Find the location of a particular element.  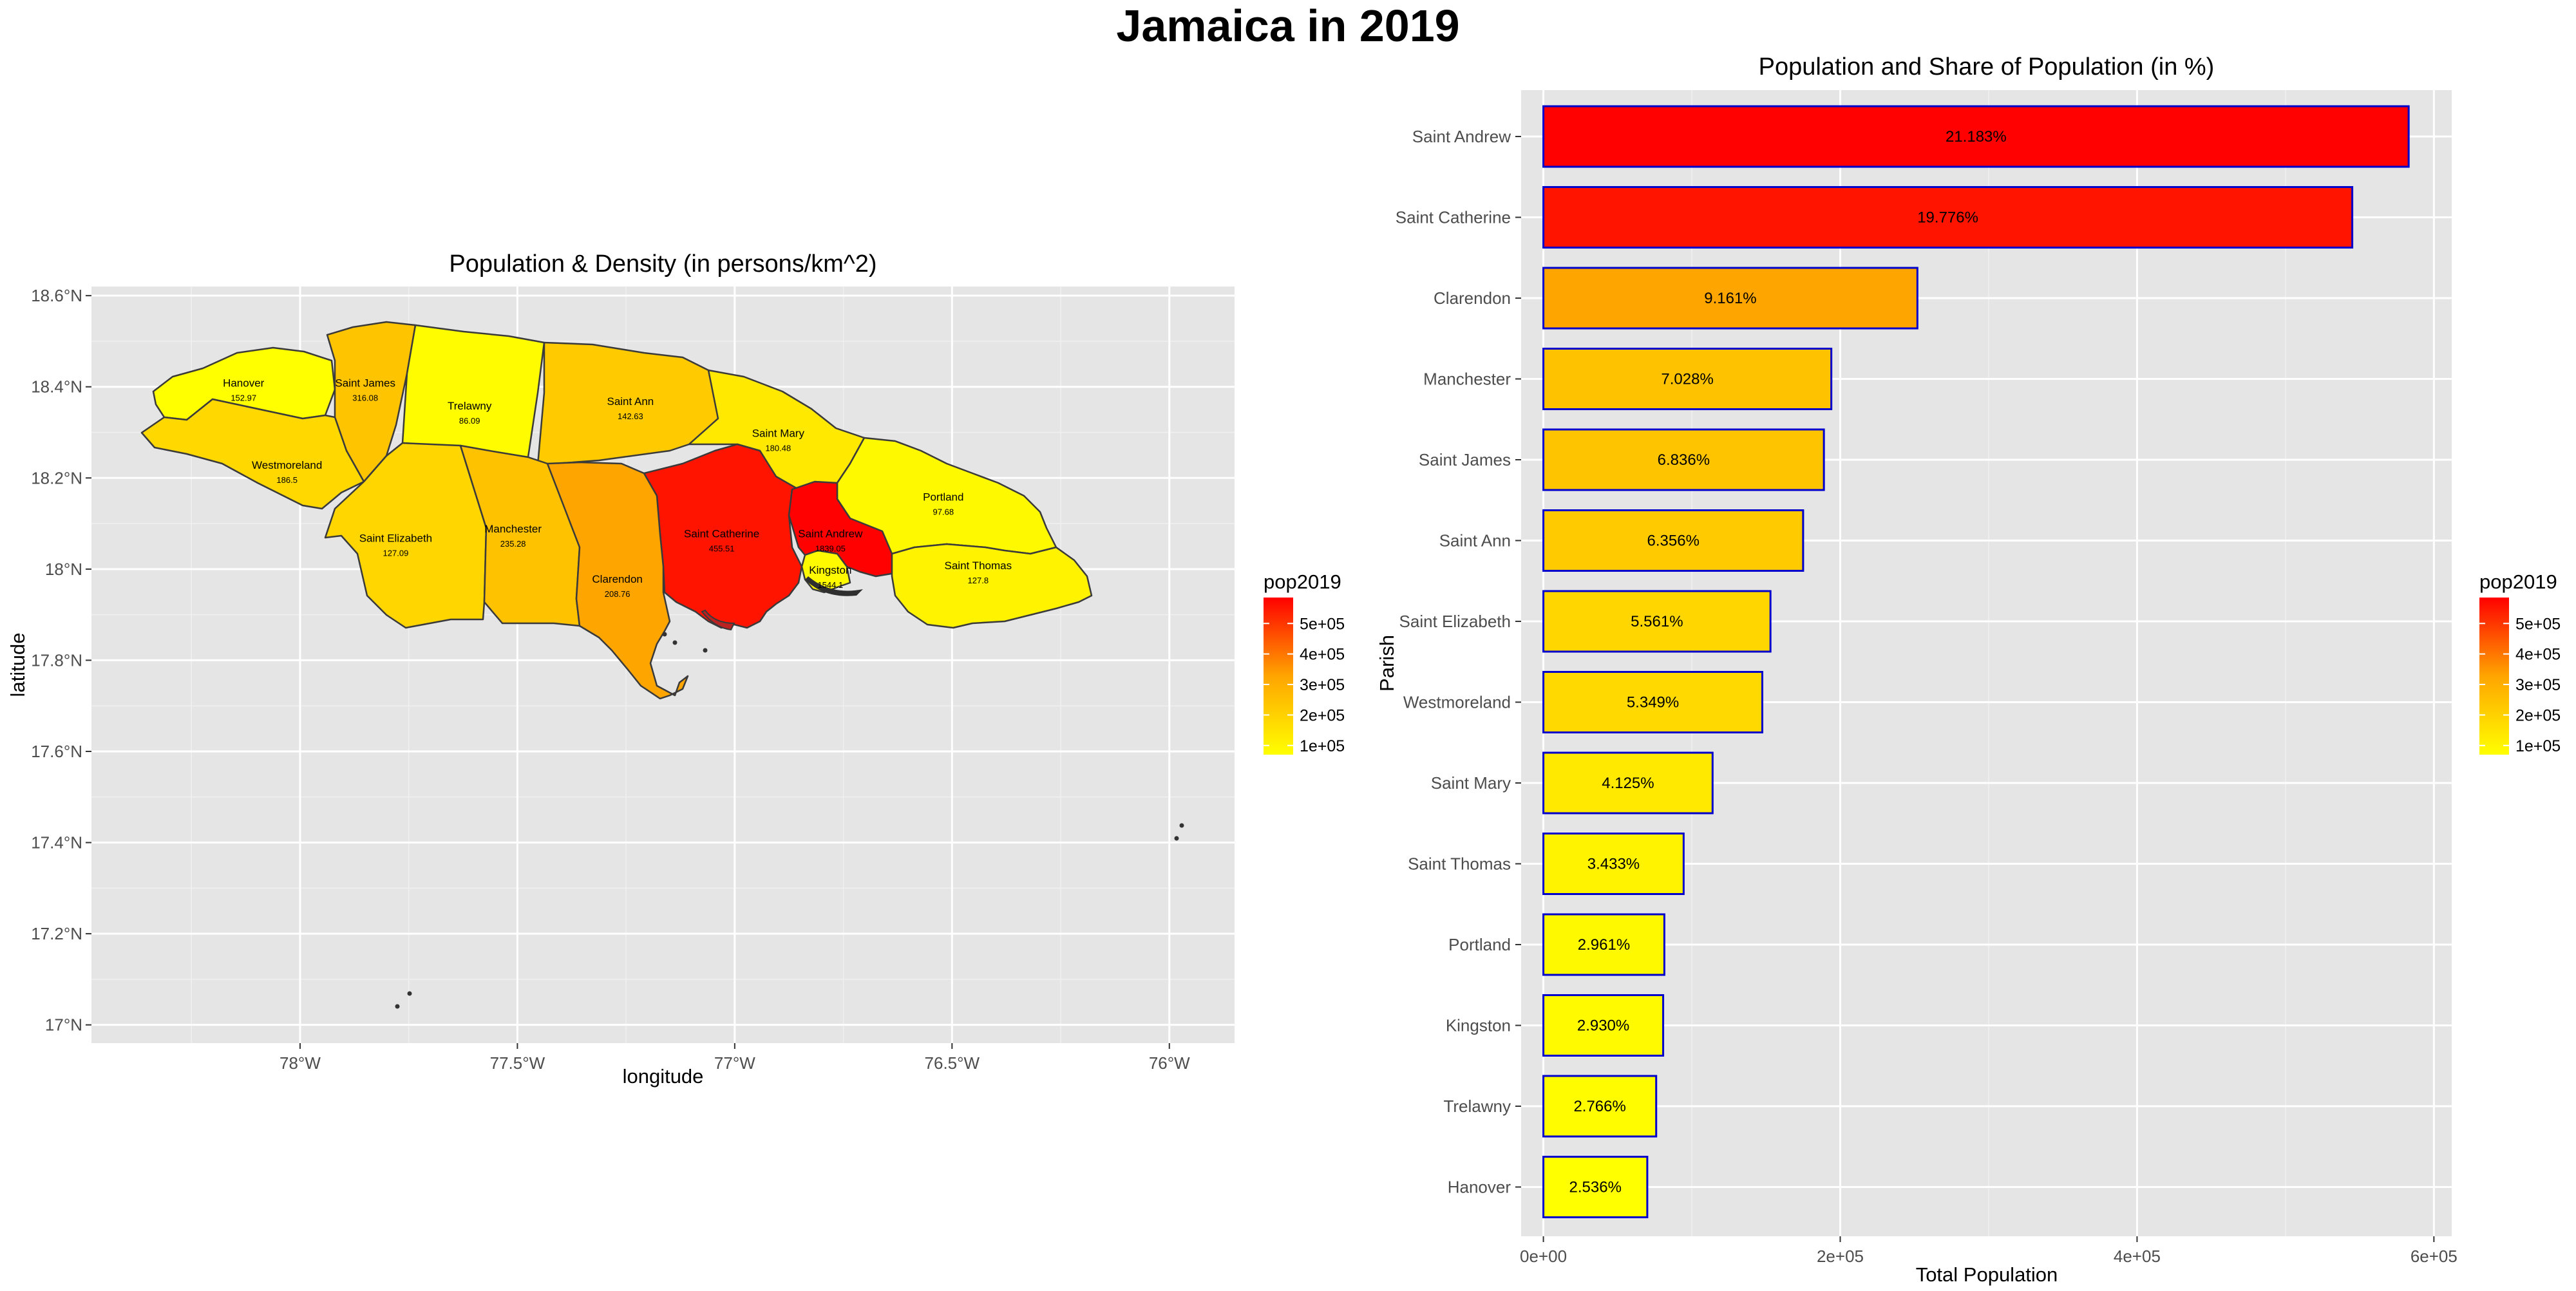

bar-category-label: Saint James is located at coordinates (1465, 459).